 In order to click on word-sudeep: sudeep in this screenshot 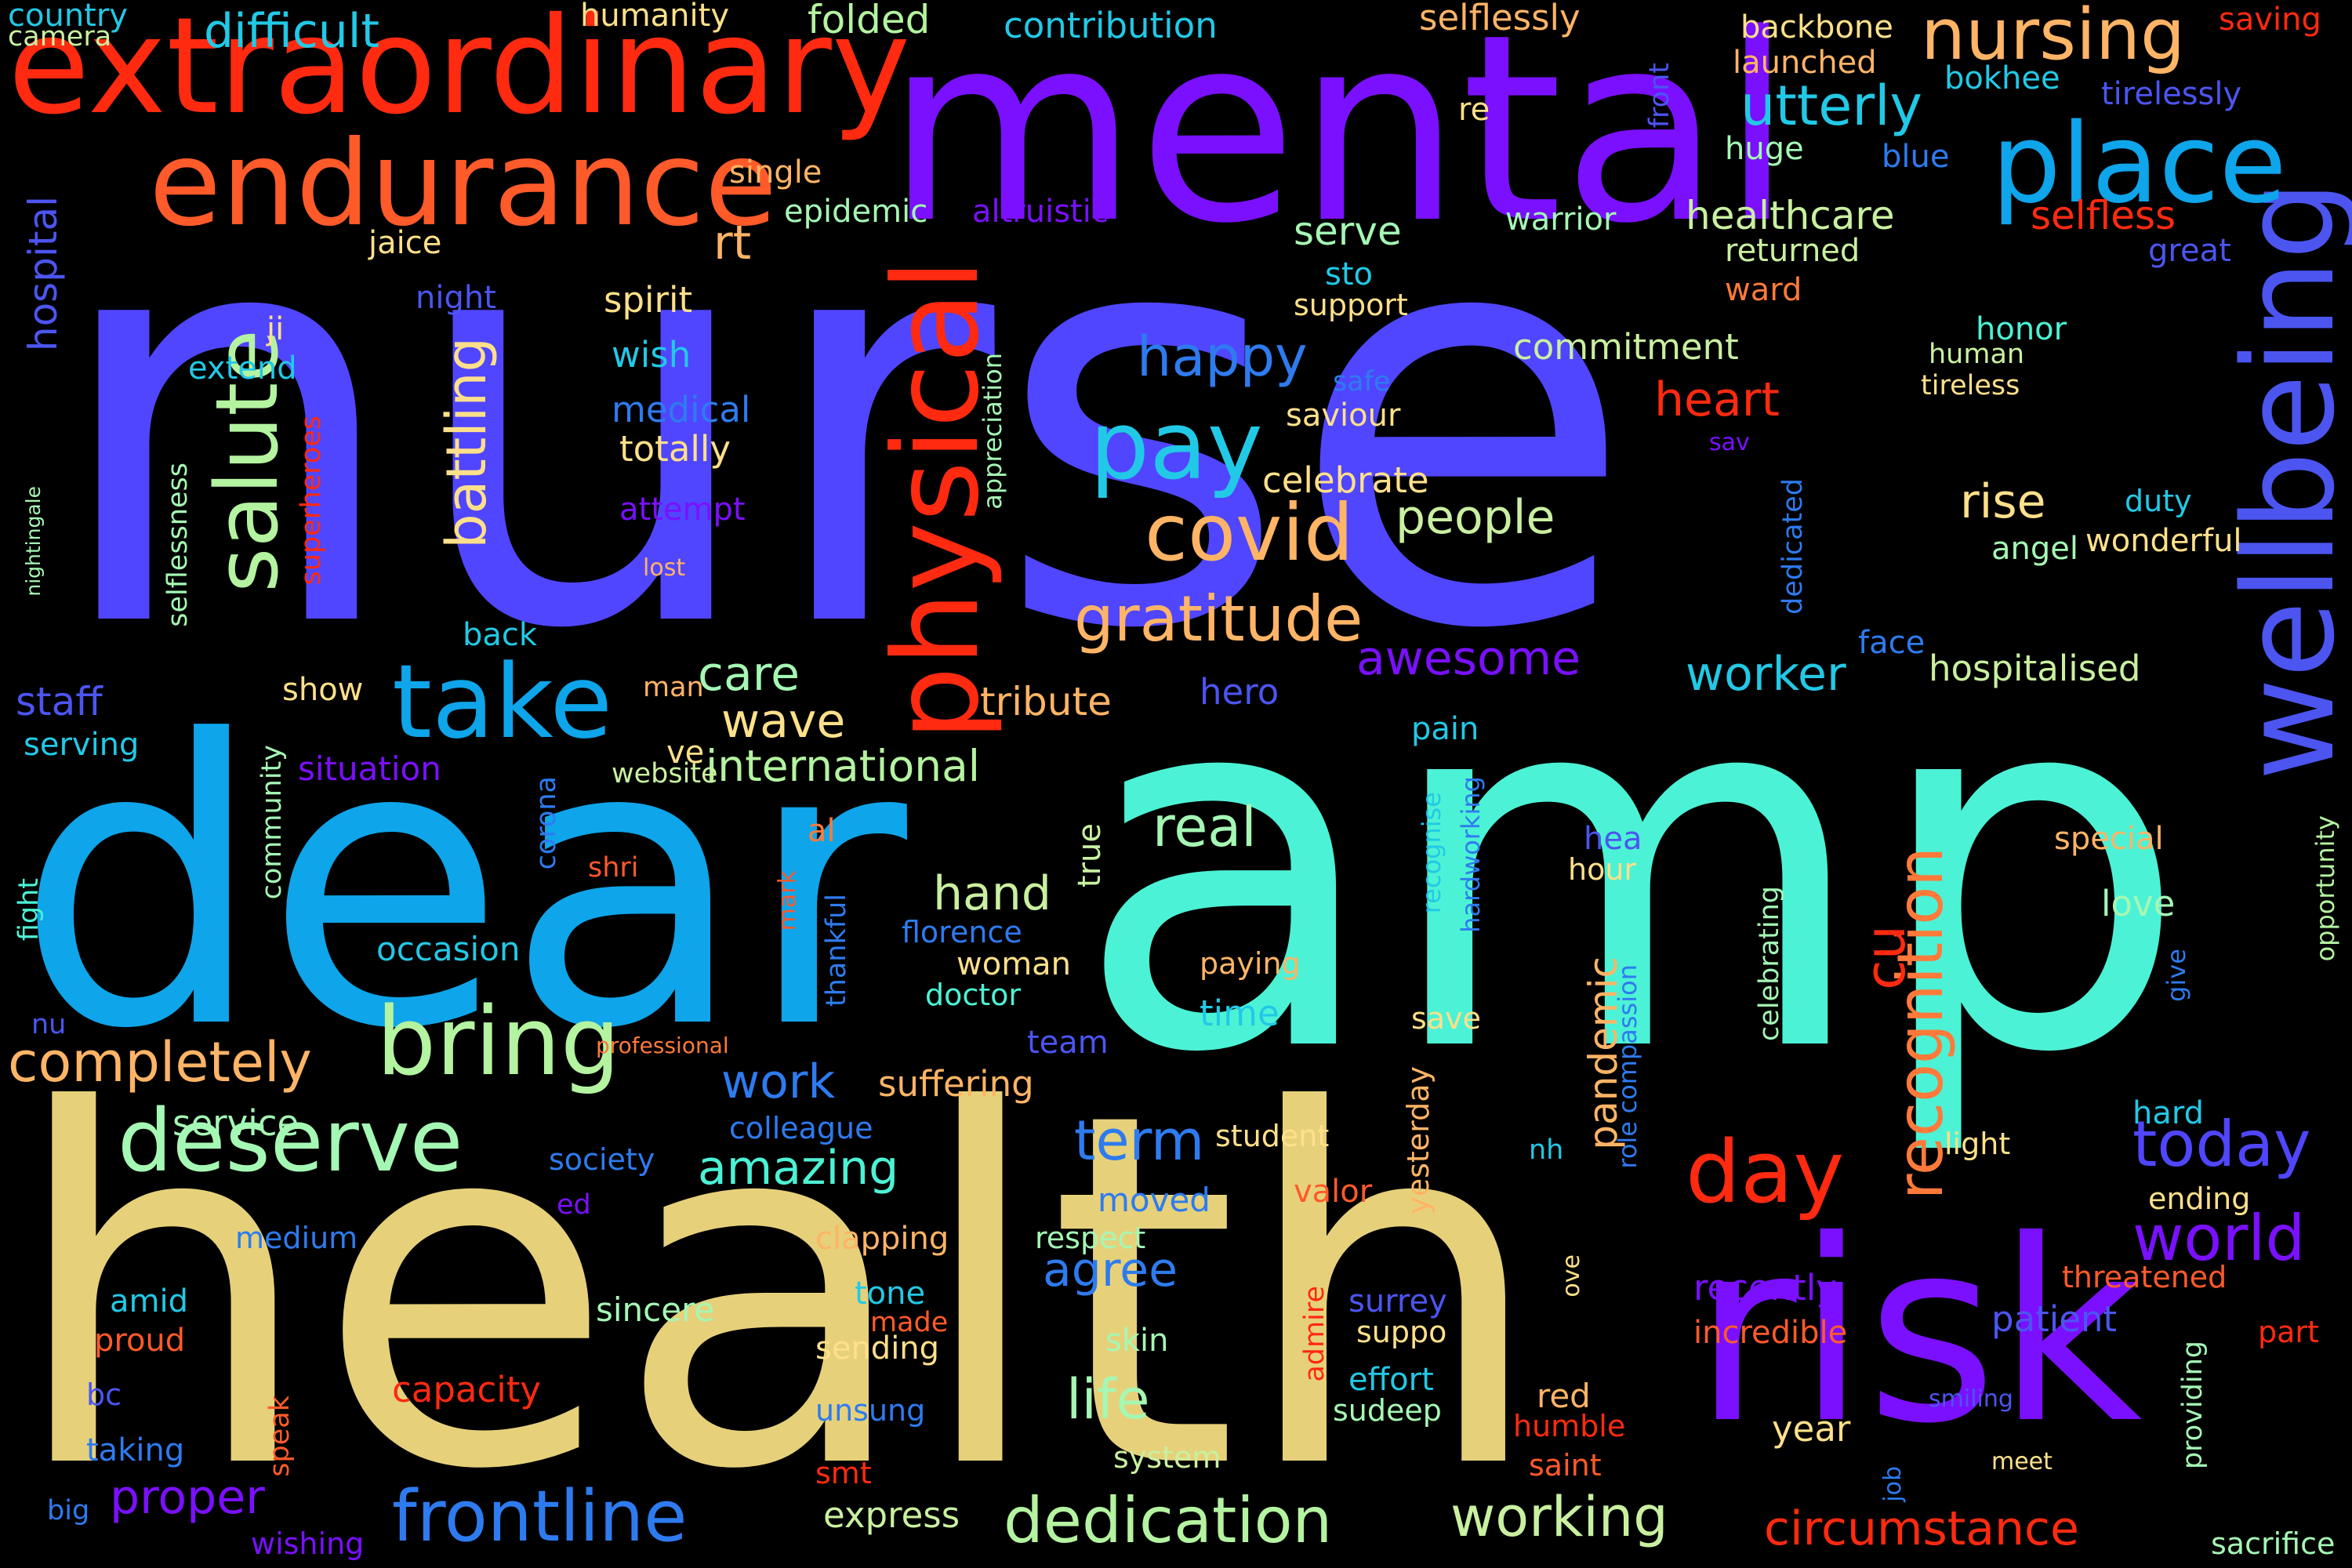, I will do `click(1387, 1410)`.